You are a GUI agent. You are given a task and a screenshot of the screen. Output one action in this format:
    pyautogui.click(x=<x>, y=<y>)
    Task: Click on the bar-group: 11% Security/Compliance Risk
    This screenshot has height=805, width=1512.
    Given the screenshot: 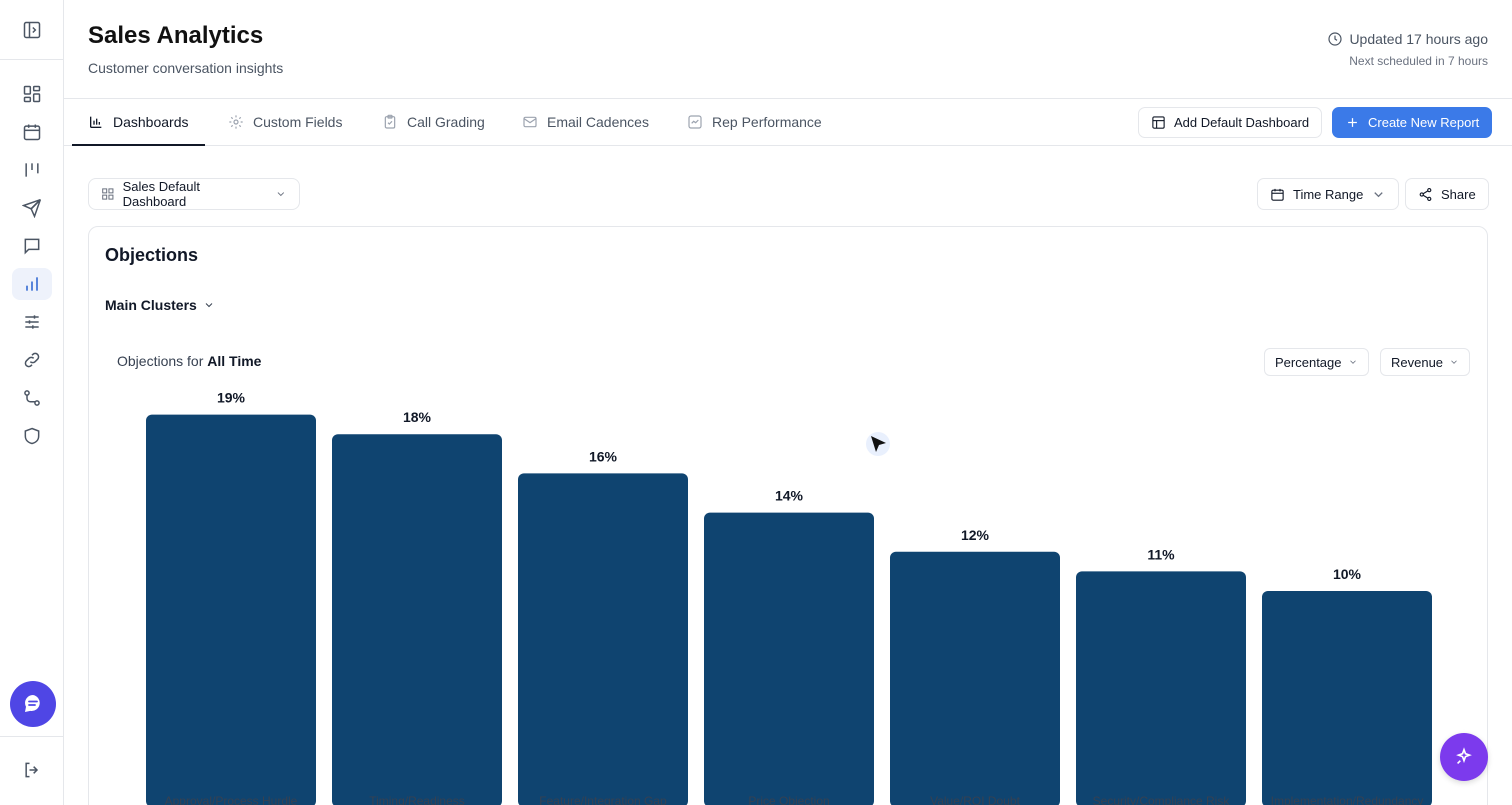 What is the action you would take?
    pyautogui.click(x=1161, y=675)
    